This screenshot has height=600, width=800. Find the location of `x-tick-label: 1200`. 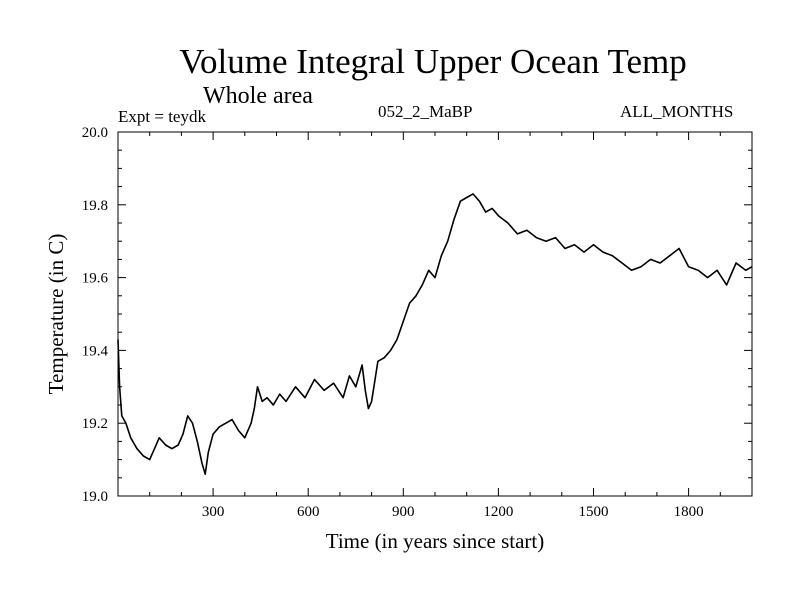

x-tick-label: 1200 is located at coordinates (498, 512).